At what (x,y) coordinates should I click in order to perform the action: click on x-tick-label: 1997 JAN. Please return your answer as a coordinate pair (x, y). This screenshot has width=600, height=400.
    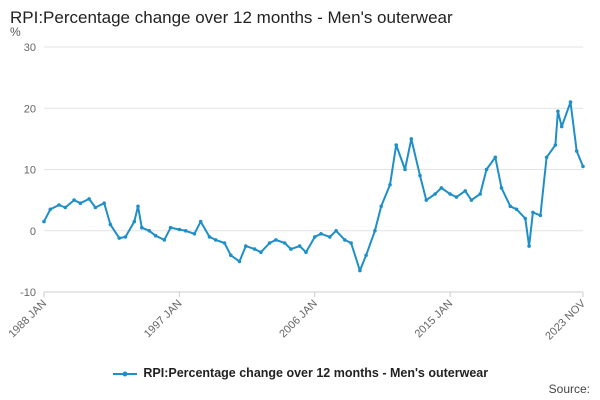
    Looking at the image, I should click on (163, 319).